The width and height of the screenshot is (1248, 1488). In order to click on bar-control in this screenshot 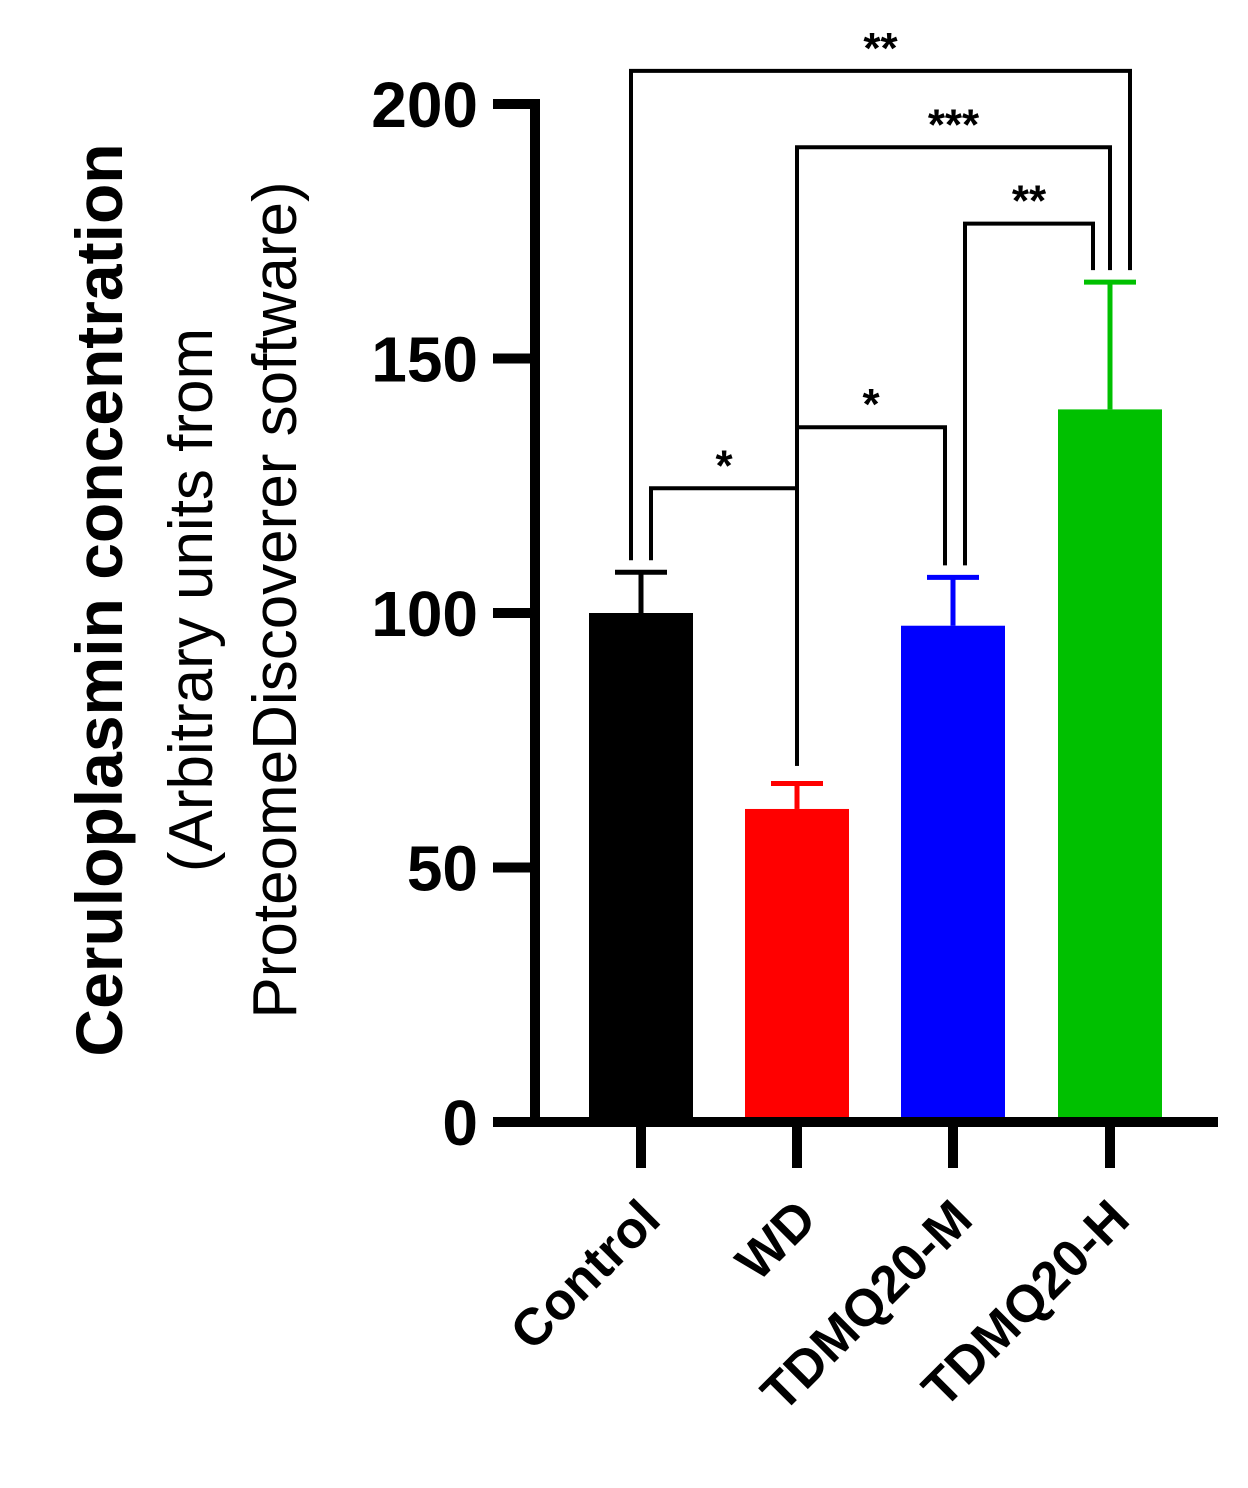, I will do `click(641, 867)`.